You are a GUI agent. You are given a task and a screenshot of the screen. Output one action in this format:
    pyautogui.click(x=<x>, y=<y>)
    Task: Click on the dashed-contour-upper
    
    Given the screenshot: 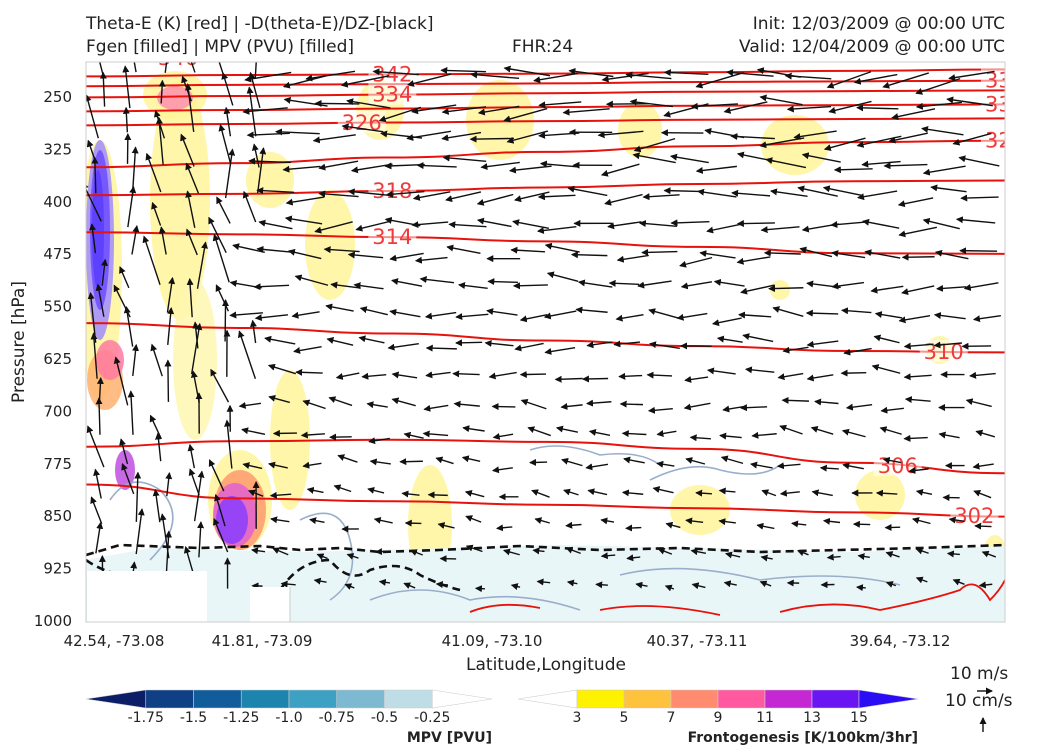 What is the action you would take?
    pyautogui.click(x=545, y=550)
    